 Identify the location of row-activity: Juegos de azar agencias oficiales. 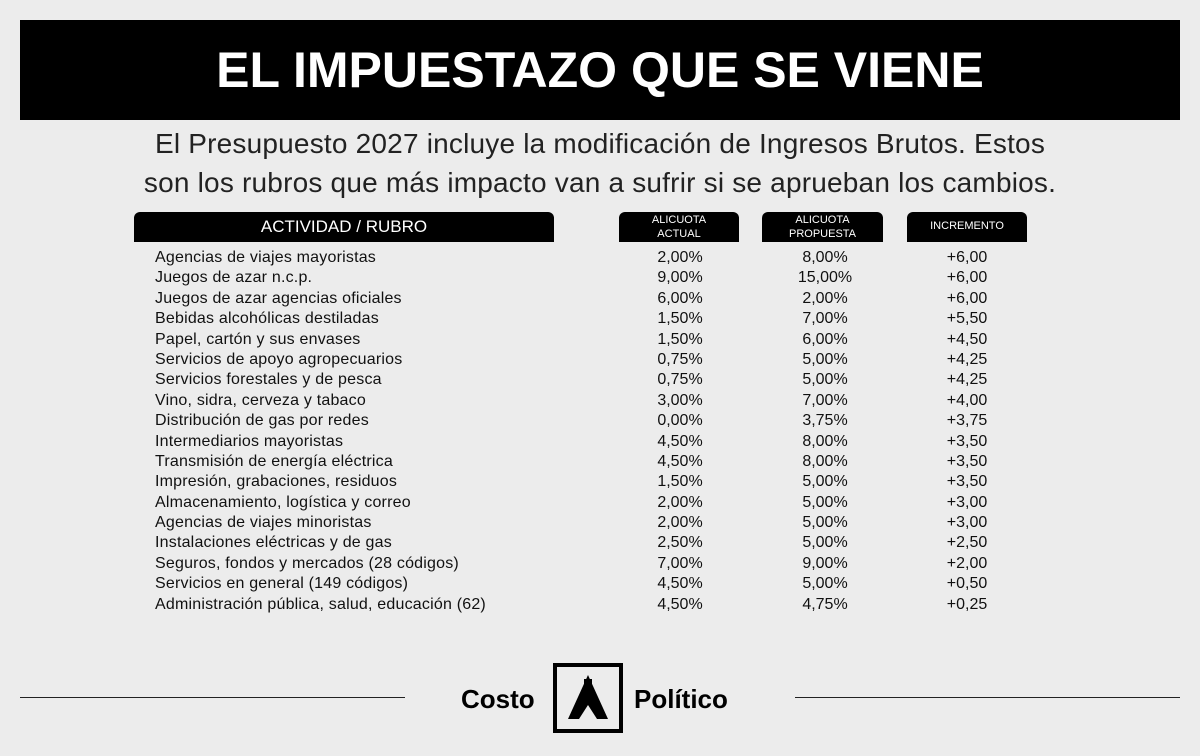
(278, 298).